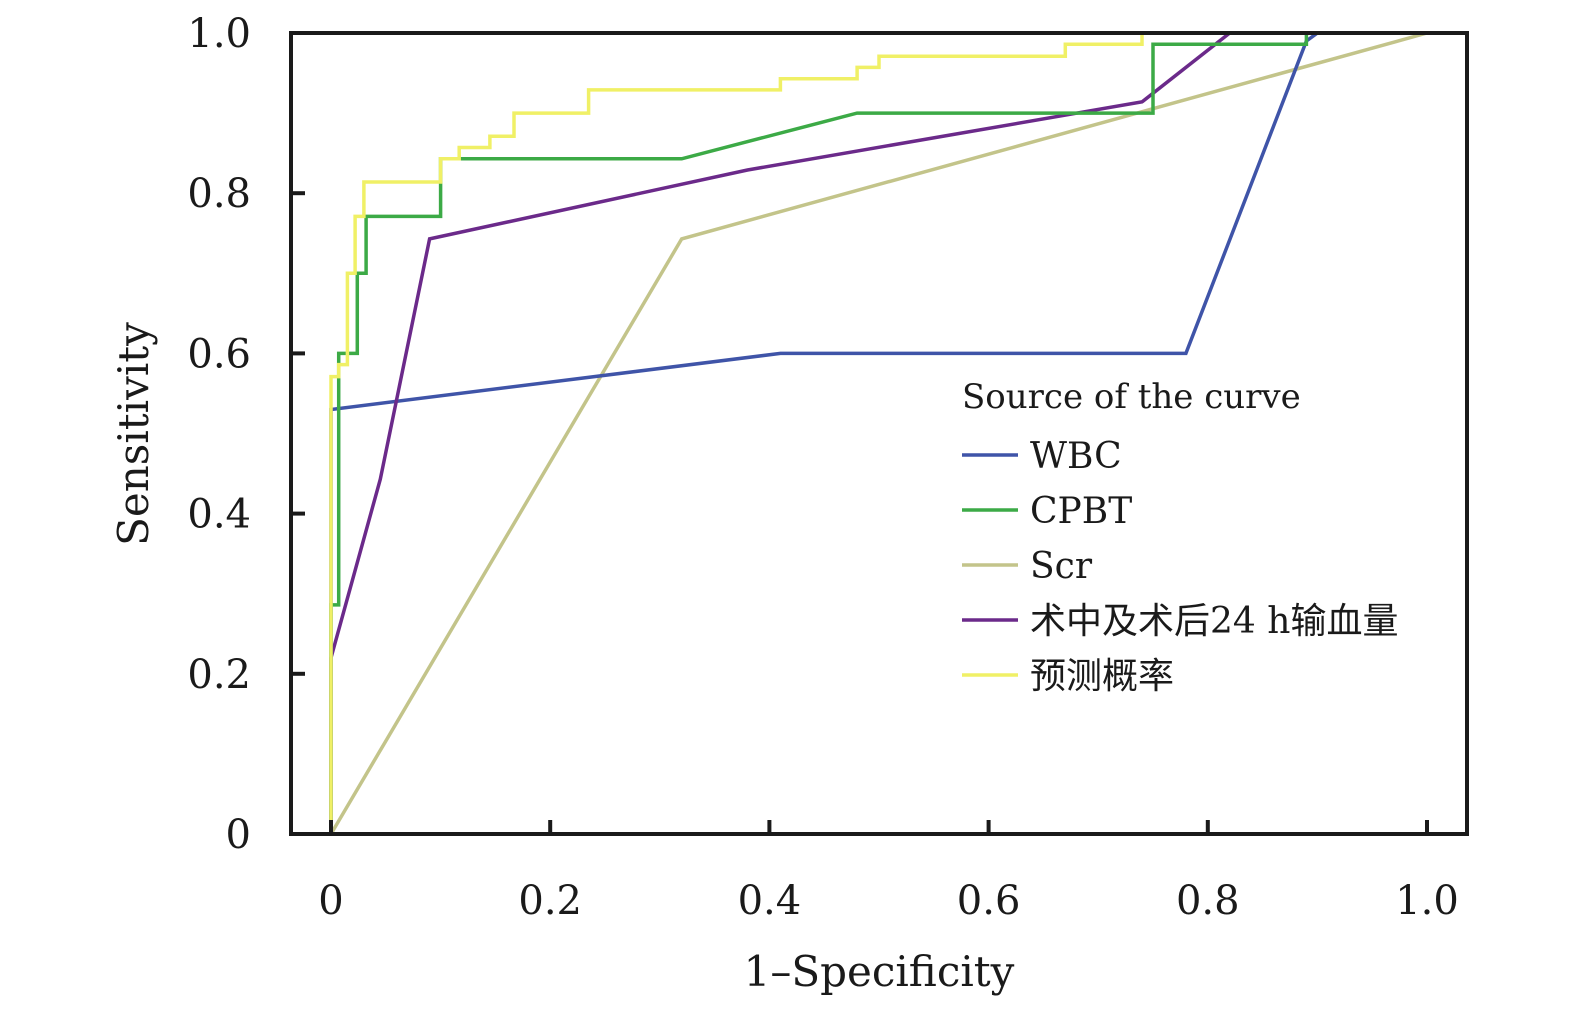 The image size is (1575, 1014). I want to click on legend-label: Scr, so click(1061, 566).